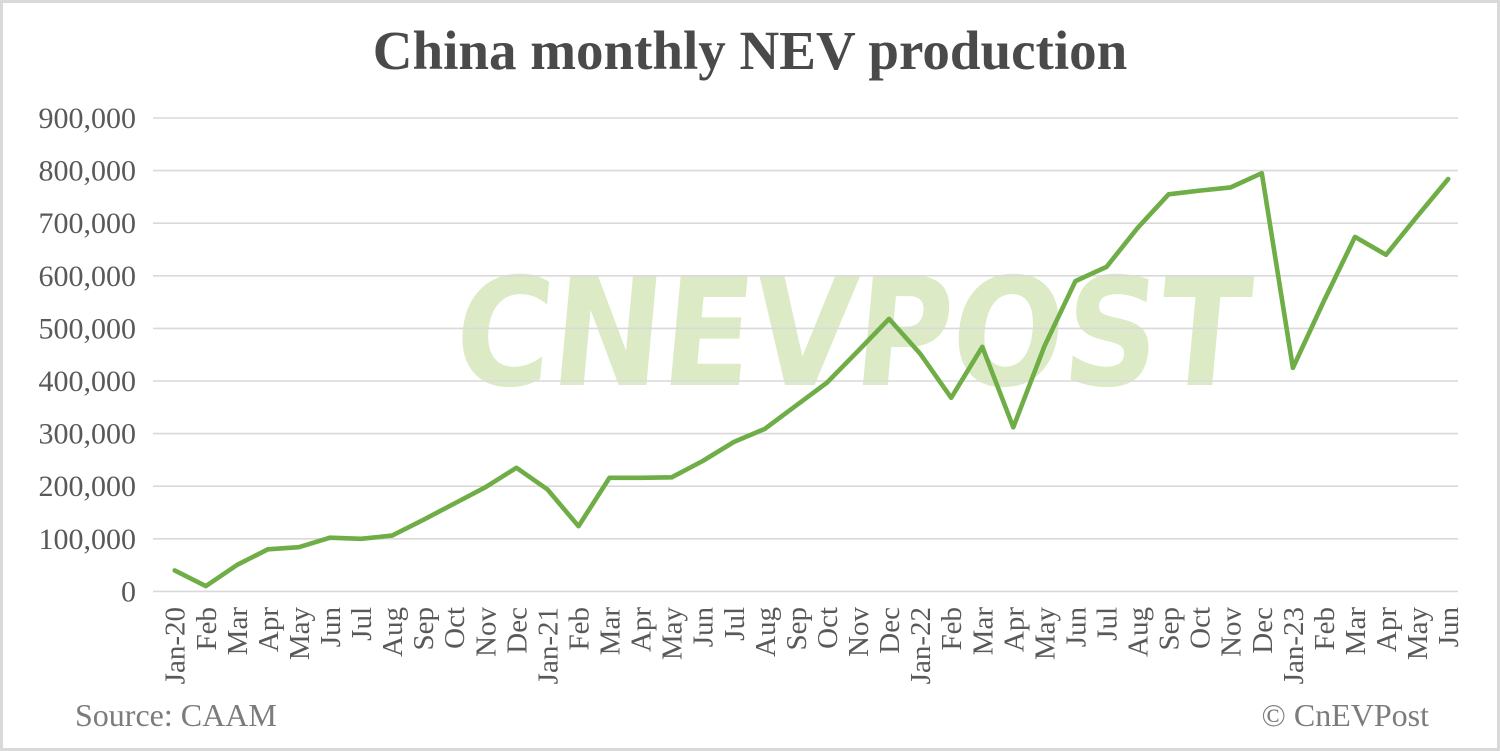 Image resolution: width=1500 pixels, height=751 pixels. Describe the element at coordinates (88, 276) in the screenshot. I see `y-axis-label: 600,000` at that location.